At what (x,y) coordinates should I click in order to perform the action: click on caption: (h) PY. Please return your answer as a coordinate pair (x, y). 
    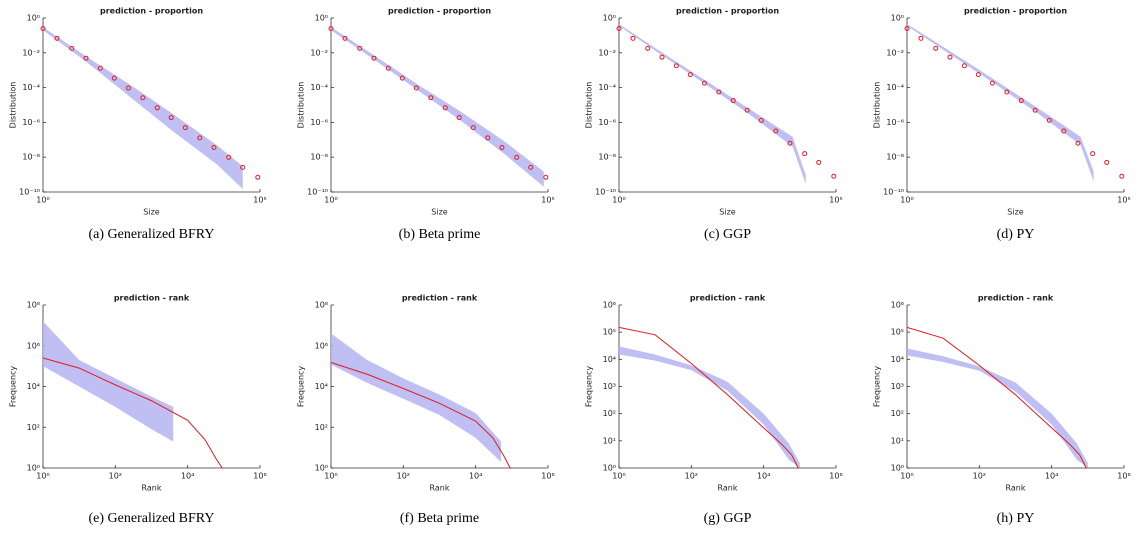
    Looking at the image, I should click on (1016, 518).